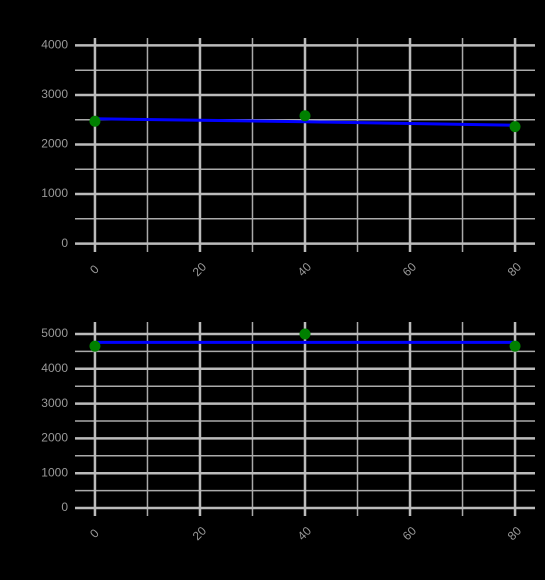 The image size is (545, 580). I want to click on trend-line, so click(305, 122).